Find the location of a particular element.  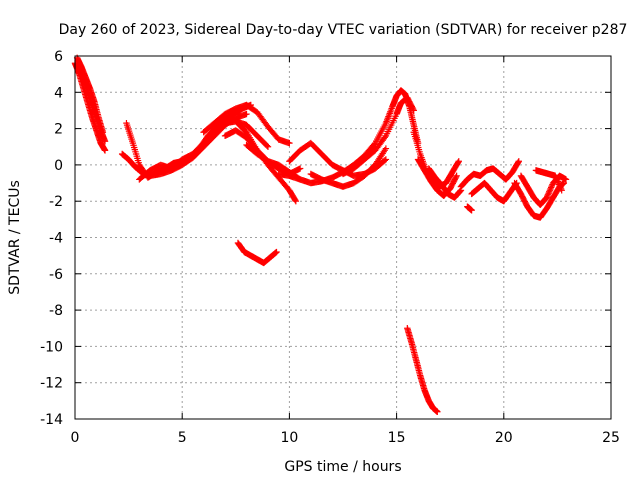

y-tick-label: 6 is located at coordinates (58, 57).